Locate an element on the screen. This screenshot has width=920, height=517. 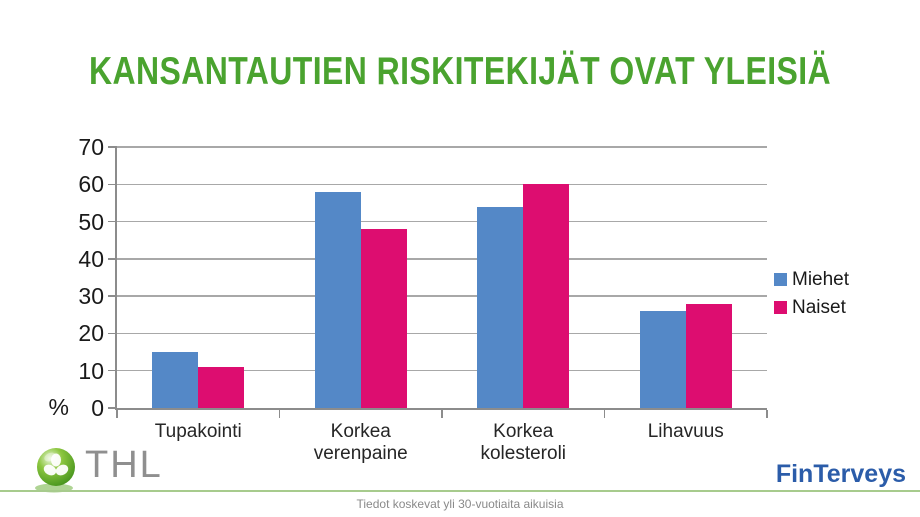
bar-miehet-tupakointi is located at coordinates (175, 380).